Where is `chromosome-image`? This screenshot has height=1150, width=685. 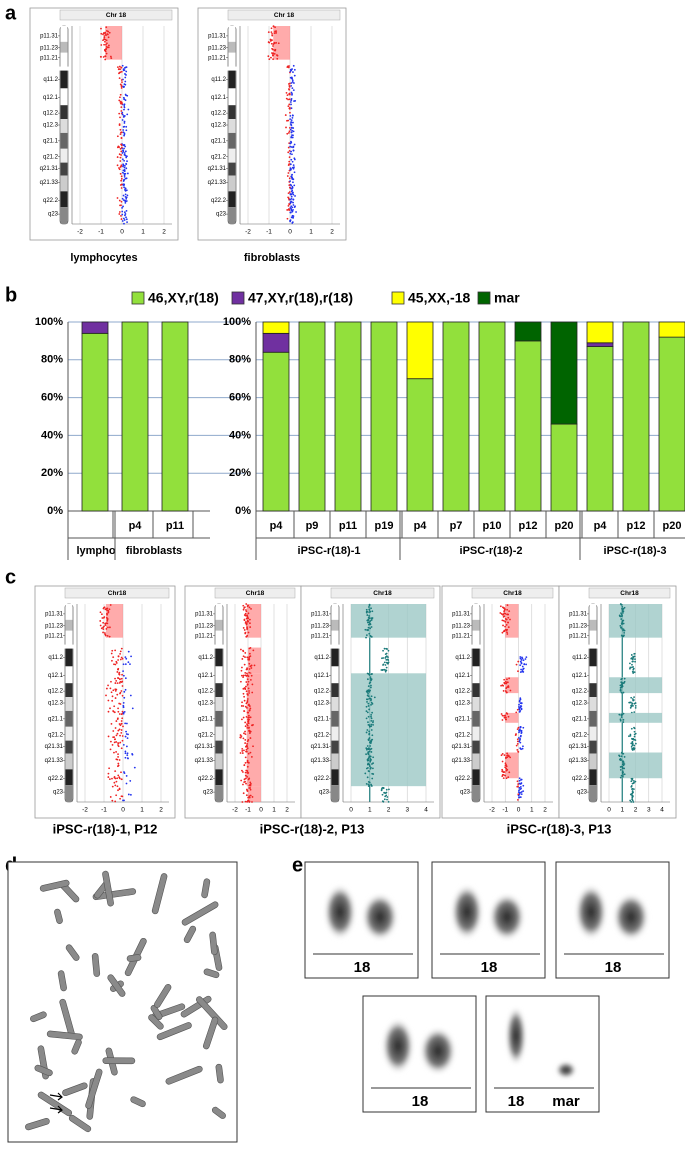 chromosome-image is located at coordinates (541, 1042).